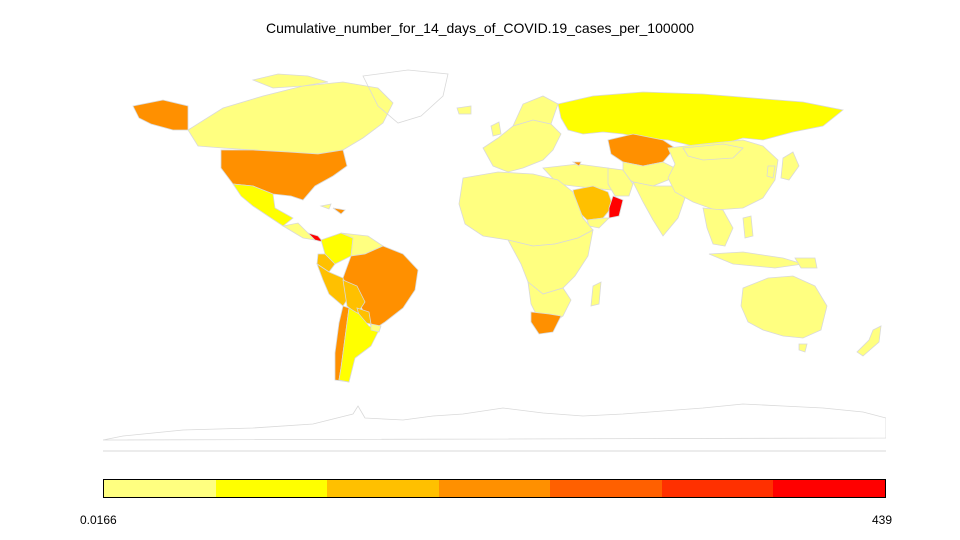 The height and width of the screenshot is (540, 960). What do you see at coordinates (546, 323) in the screenshot?
I see `region-south-africa` at bounding box center [546, 323].